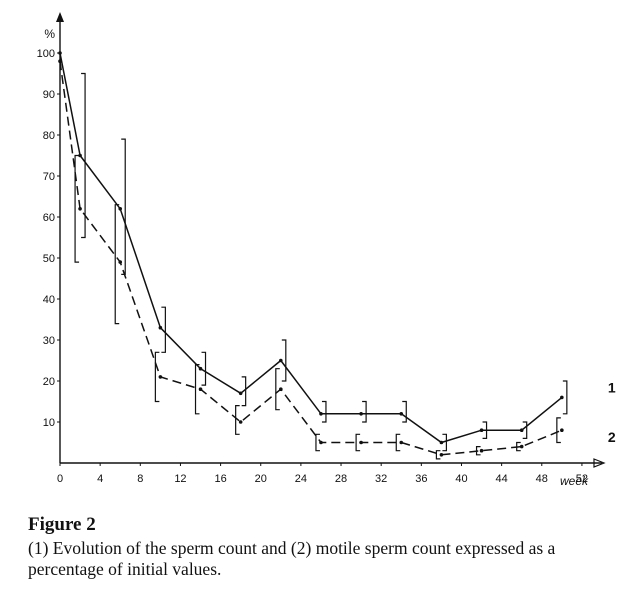  What do you see at coordinates (381, 479) in the screenshot?
I see `x-tick-label: 32` at bounding box center [381, 479].